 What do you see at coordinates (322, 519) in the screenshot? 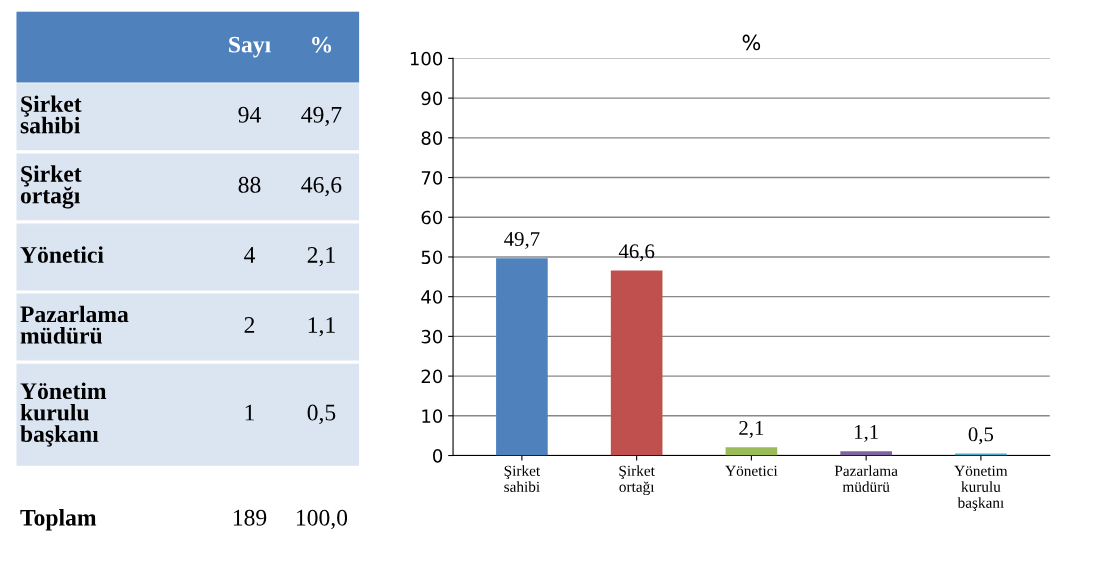
I see `text: 100,0` at bounding box center [322, 519].